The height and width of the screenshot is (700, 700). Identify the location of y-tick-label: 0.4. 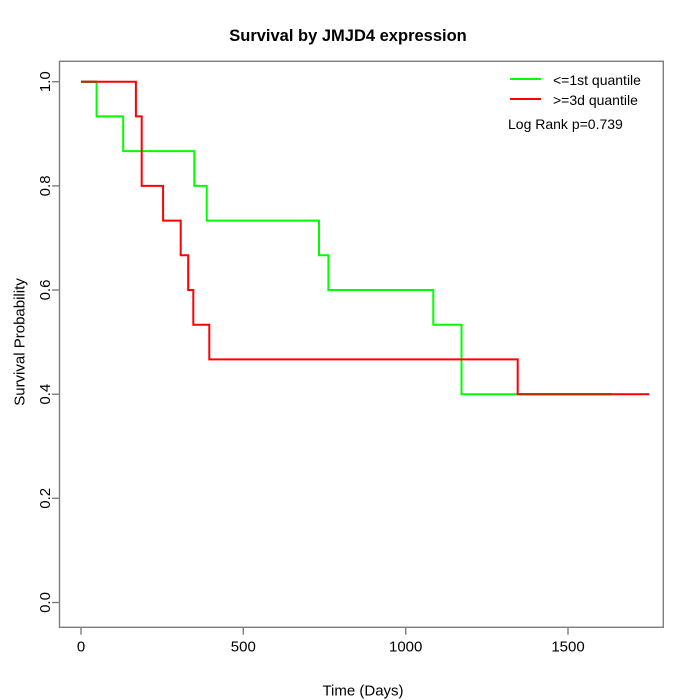
(45, 394).